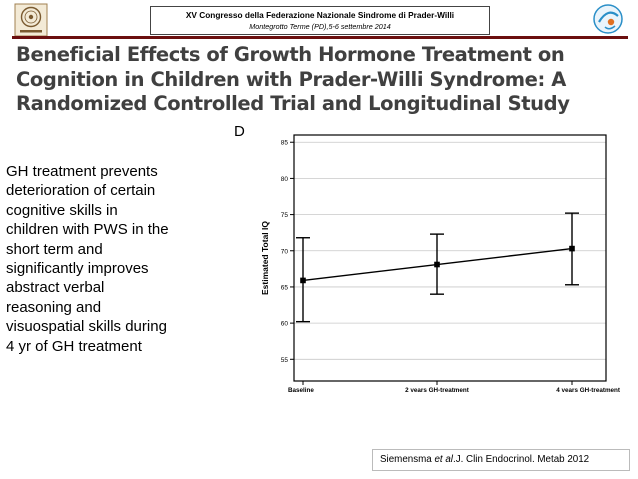  What do you see at coordinates (285, 251) in the screenshot?
I see `y-tick-label: 70` at bounding box center [285, 251].